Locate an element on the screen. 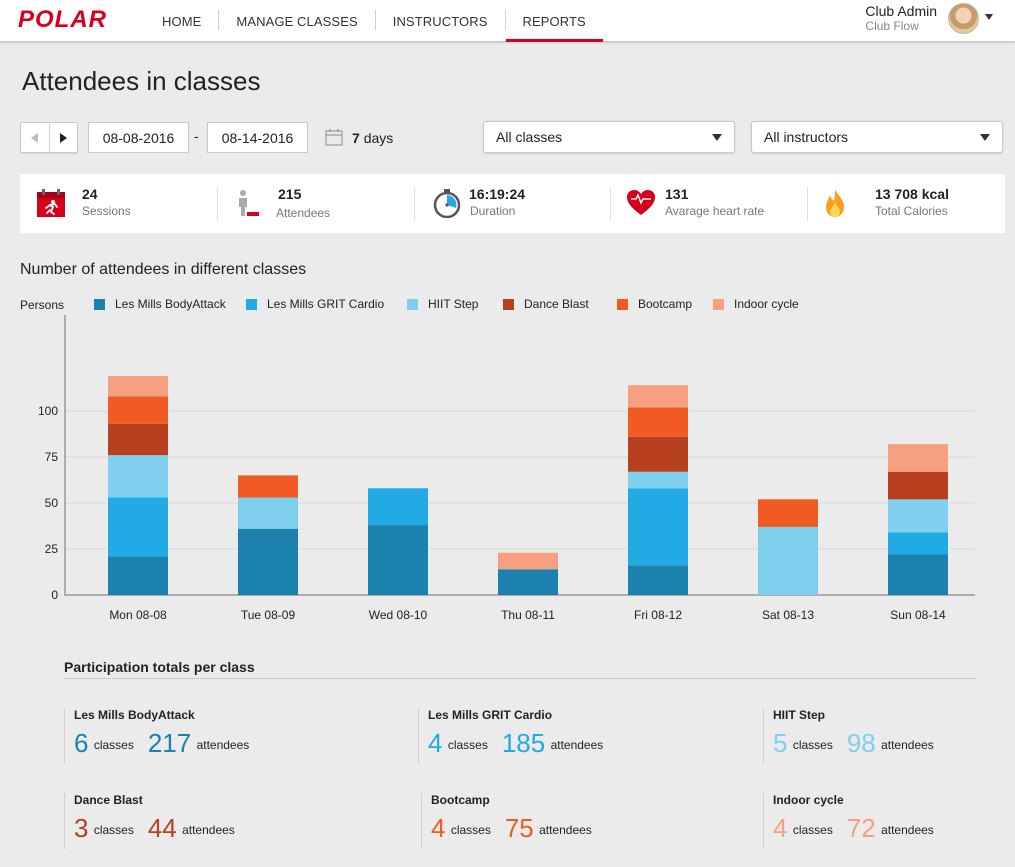  stat-calories: 13 708 kcal Total Calories is located at coordinates (906, 203).